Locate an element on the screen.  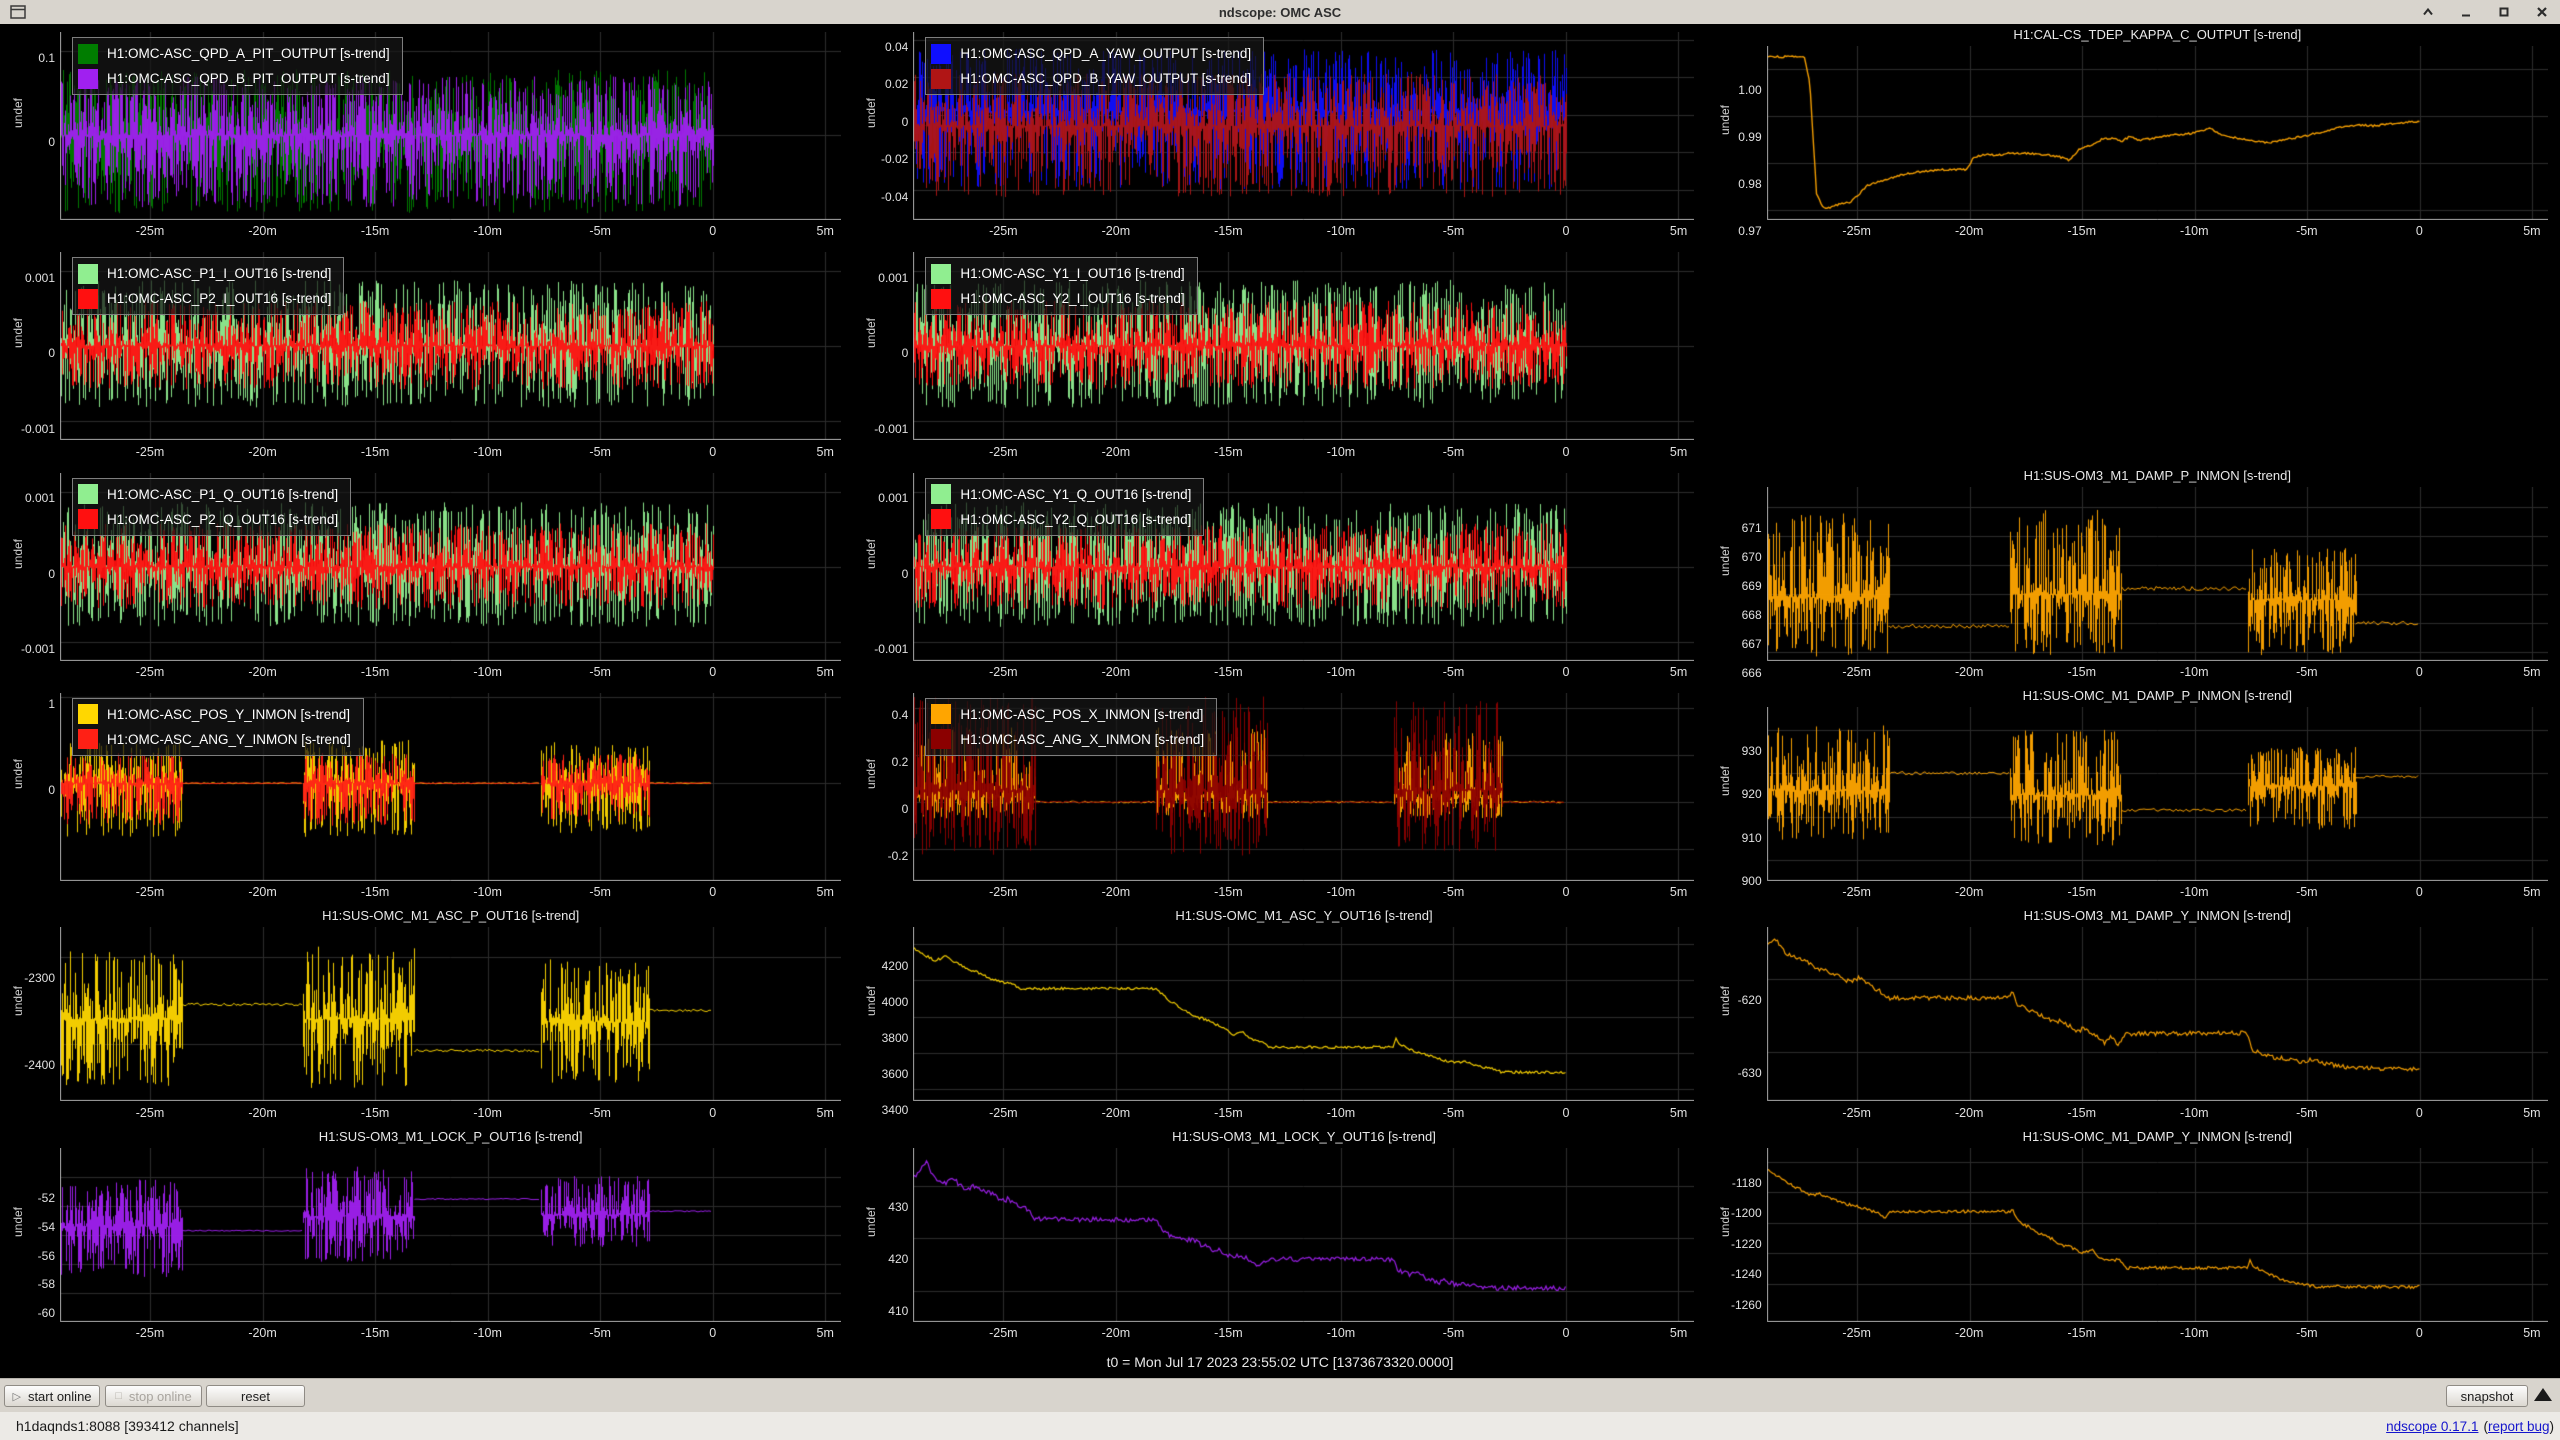
plot-title: H1:SUS-OM3_M1_LOCK_Y_OUT16 [s-trend] is located at coordinates (1304, 1136).